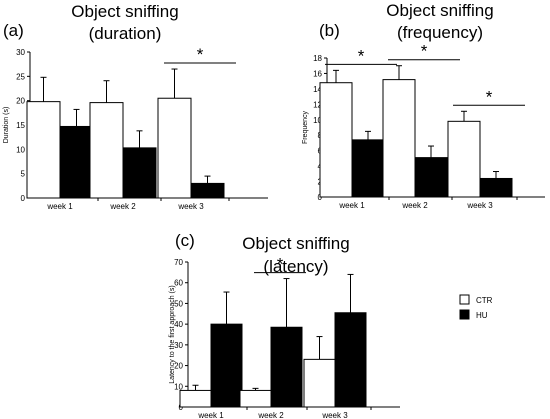 This screenshot has width=550, height=419. I want to click on y-axis-label: Duration (s), so click(6, 125).